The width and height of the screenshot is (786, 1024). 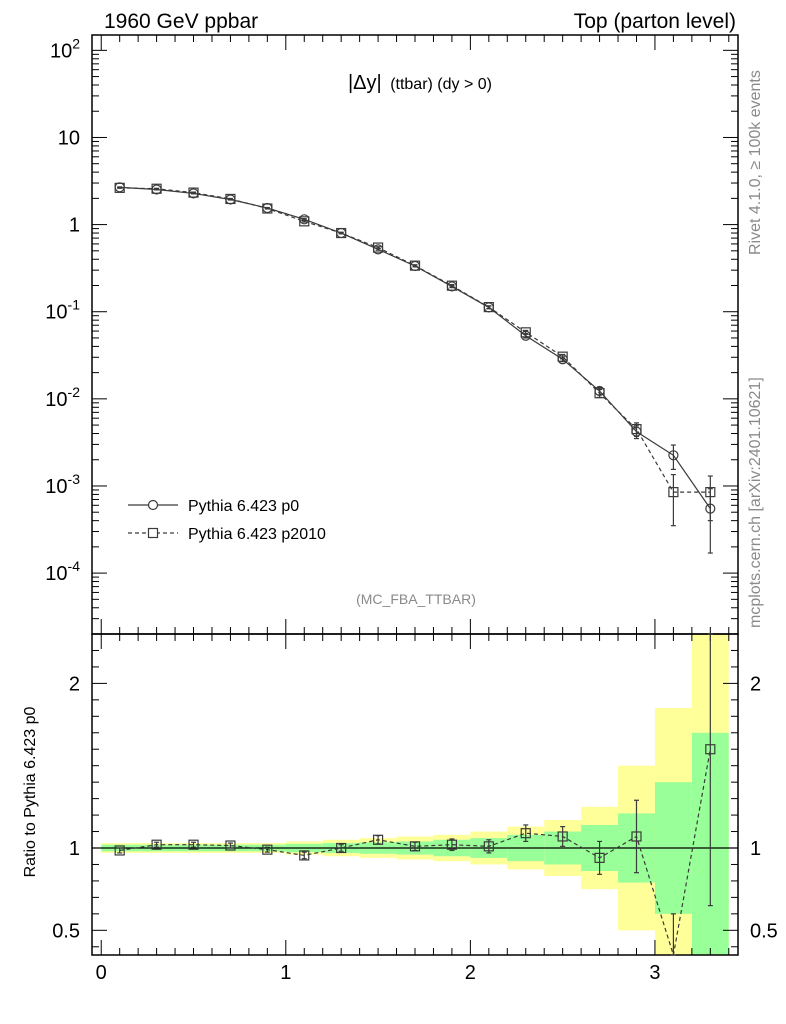 I want to click on legend-entry-p0: Pythia 6.423 p0, so click(x=213, y=506).